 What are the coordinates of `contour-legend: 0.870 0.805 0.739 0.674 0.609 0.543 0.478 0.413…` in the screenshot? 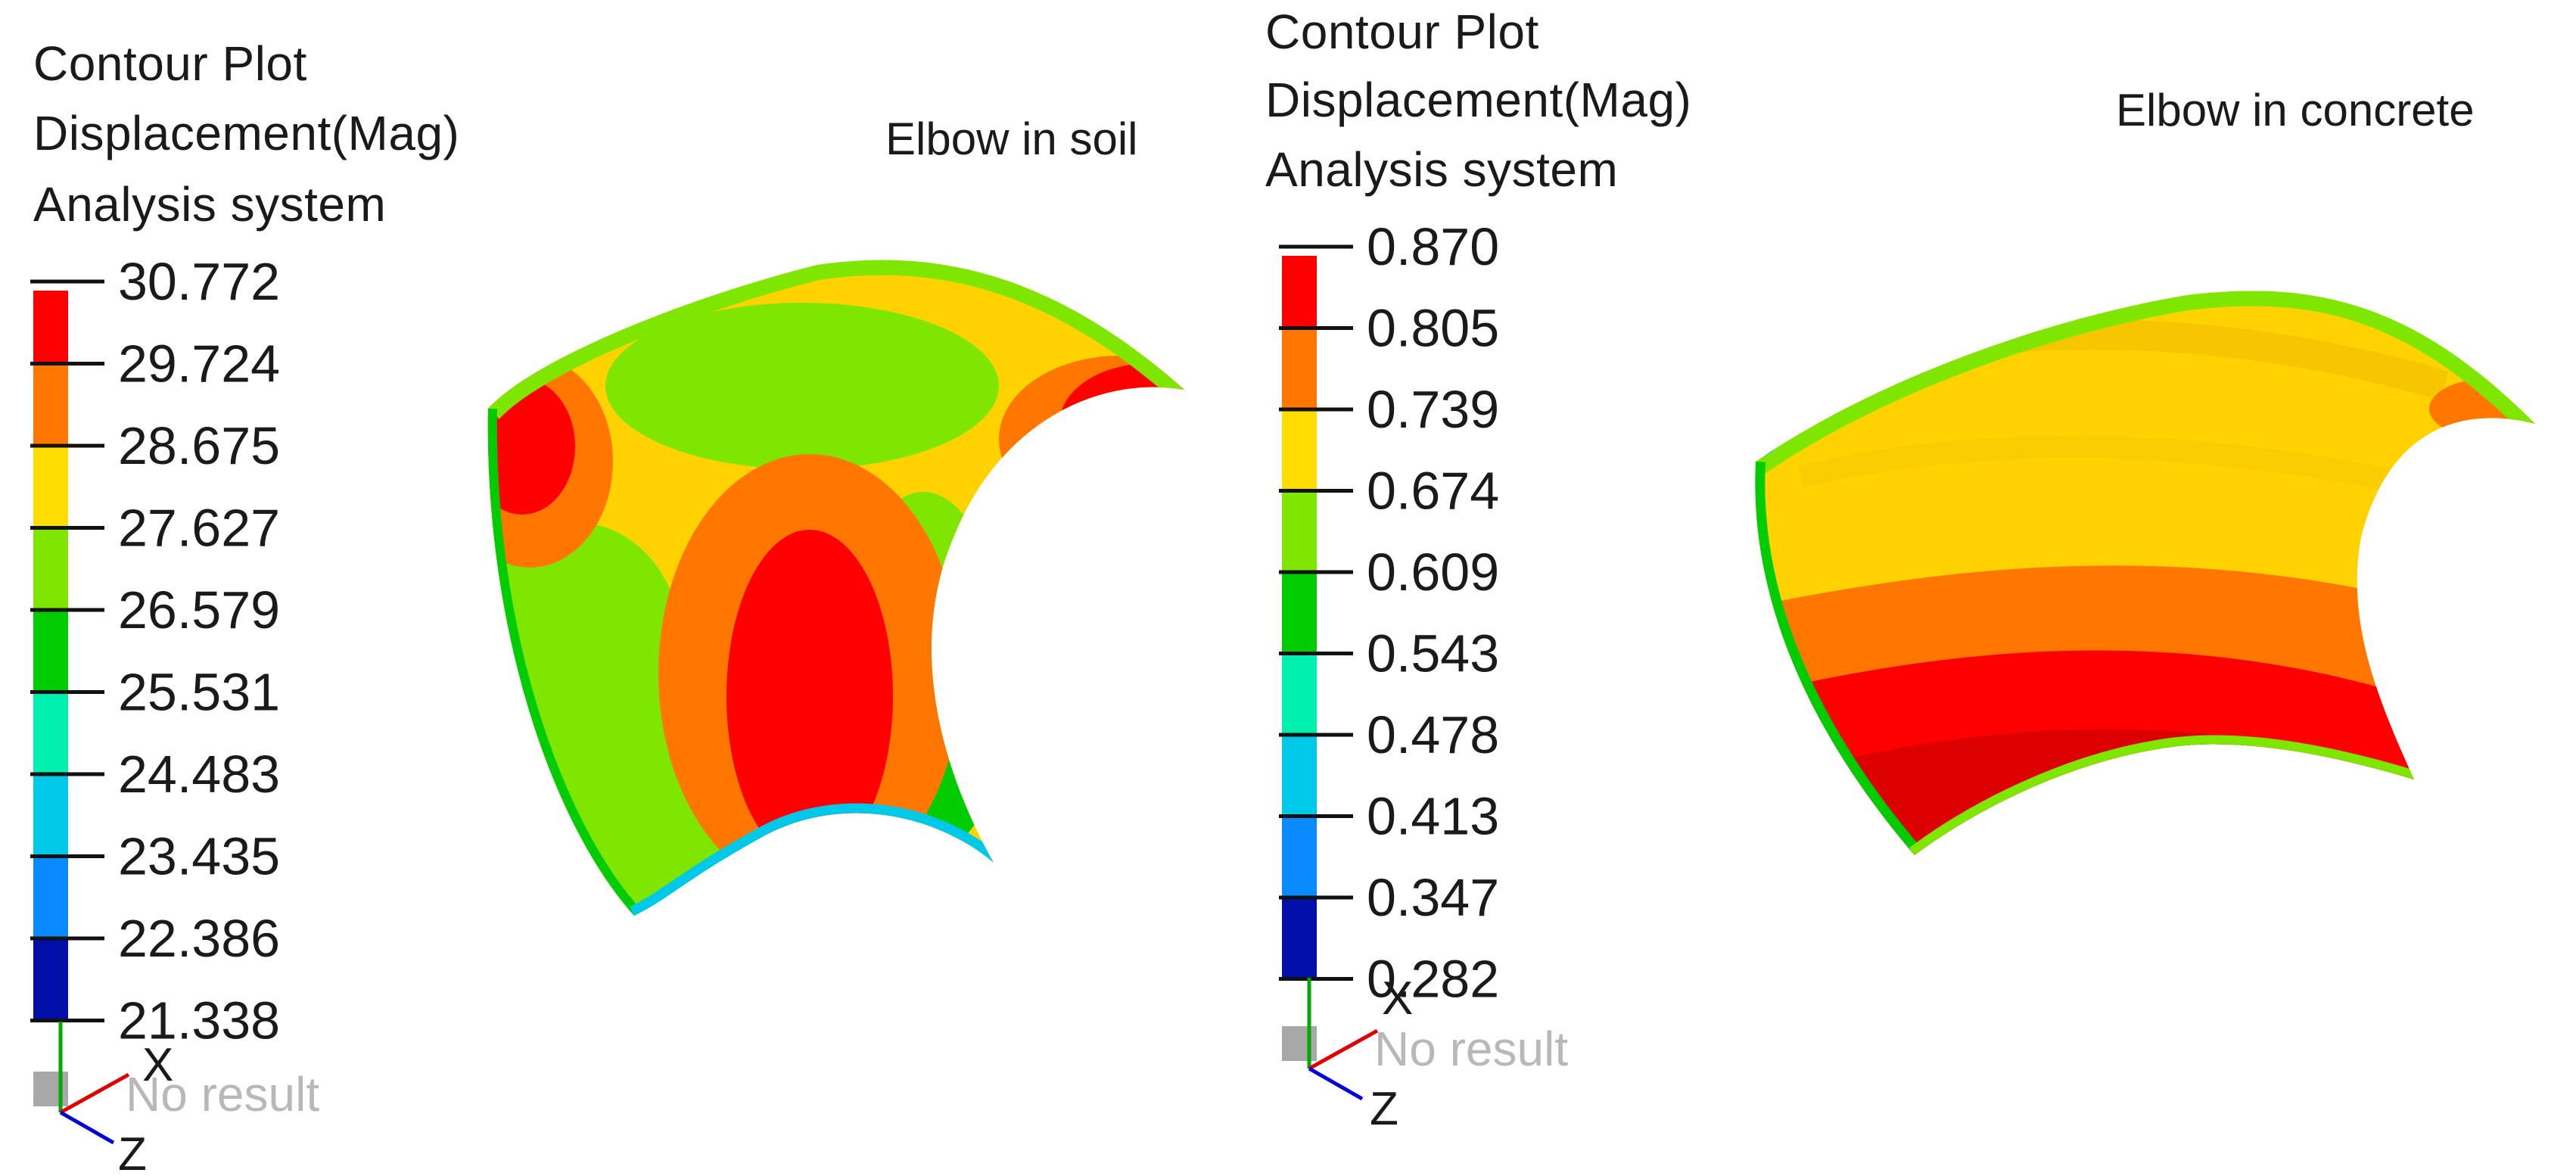 It's located at (1423, 676).